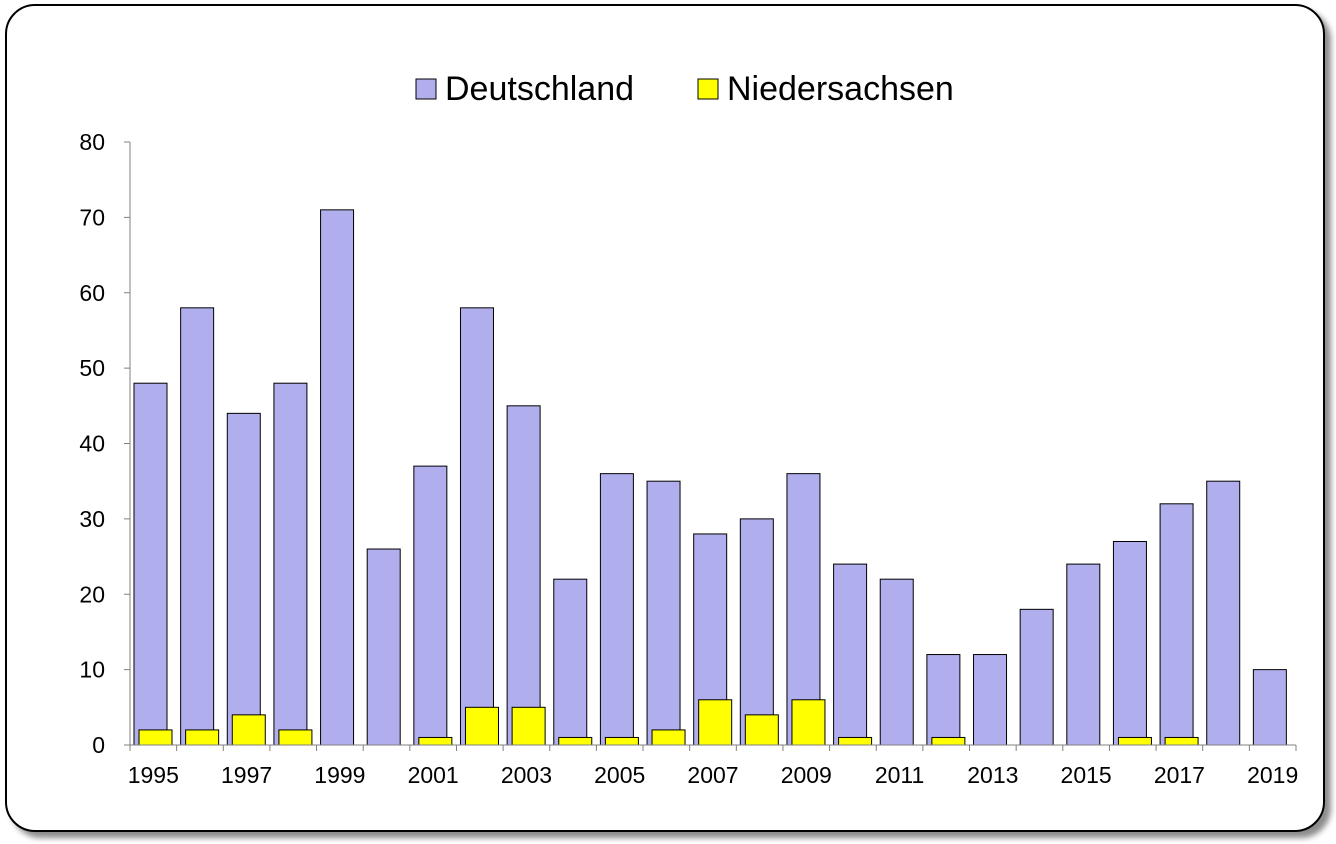 The width and height of the screenshot is (1336, 844). What do you see at coordinates (197, 526) in the screenshot?
I see `bar-deutschland-1996` at bounding box center [197, 526].